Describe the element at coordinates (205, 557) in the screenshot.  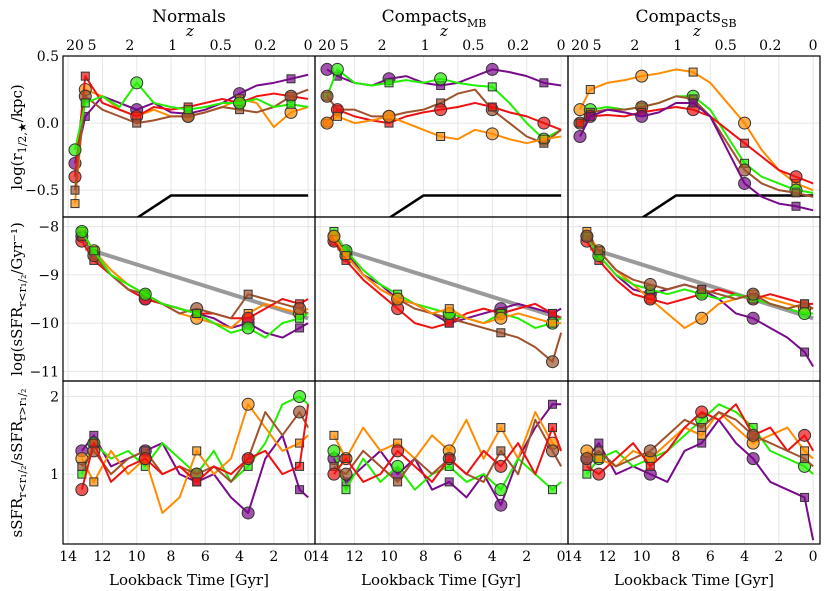
I see `bottom-tick-label: 6` at that location.